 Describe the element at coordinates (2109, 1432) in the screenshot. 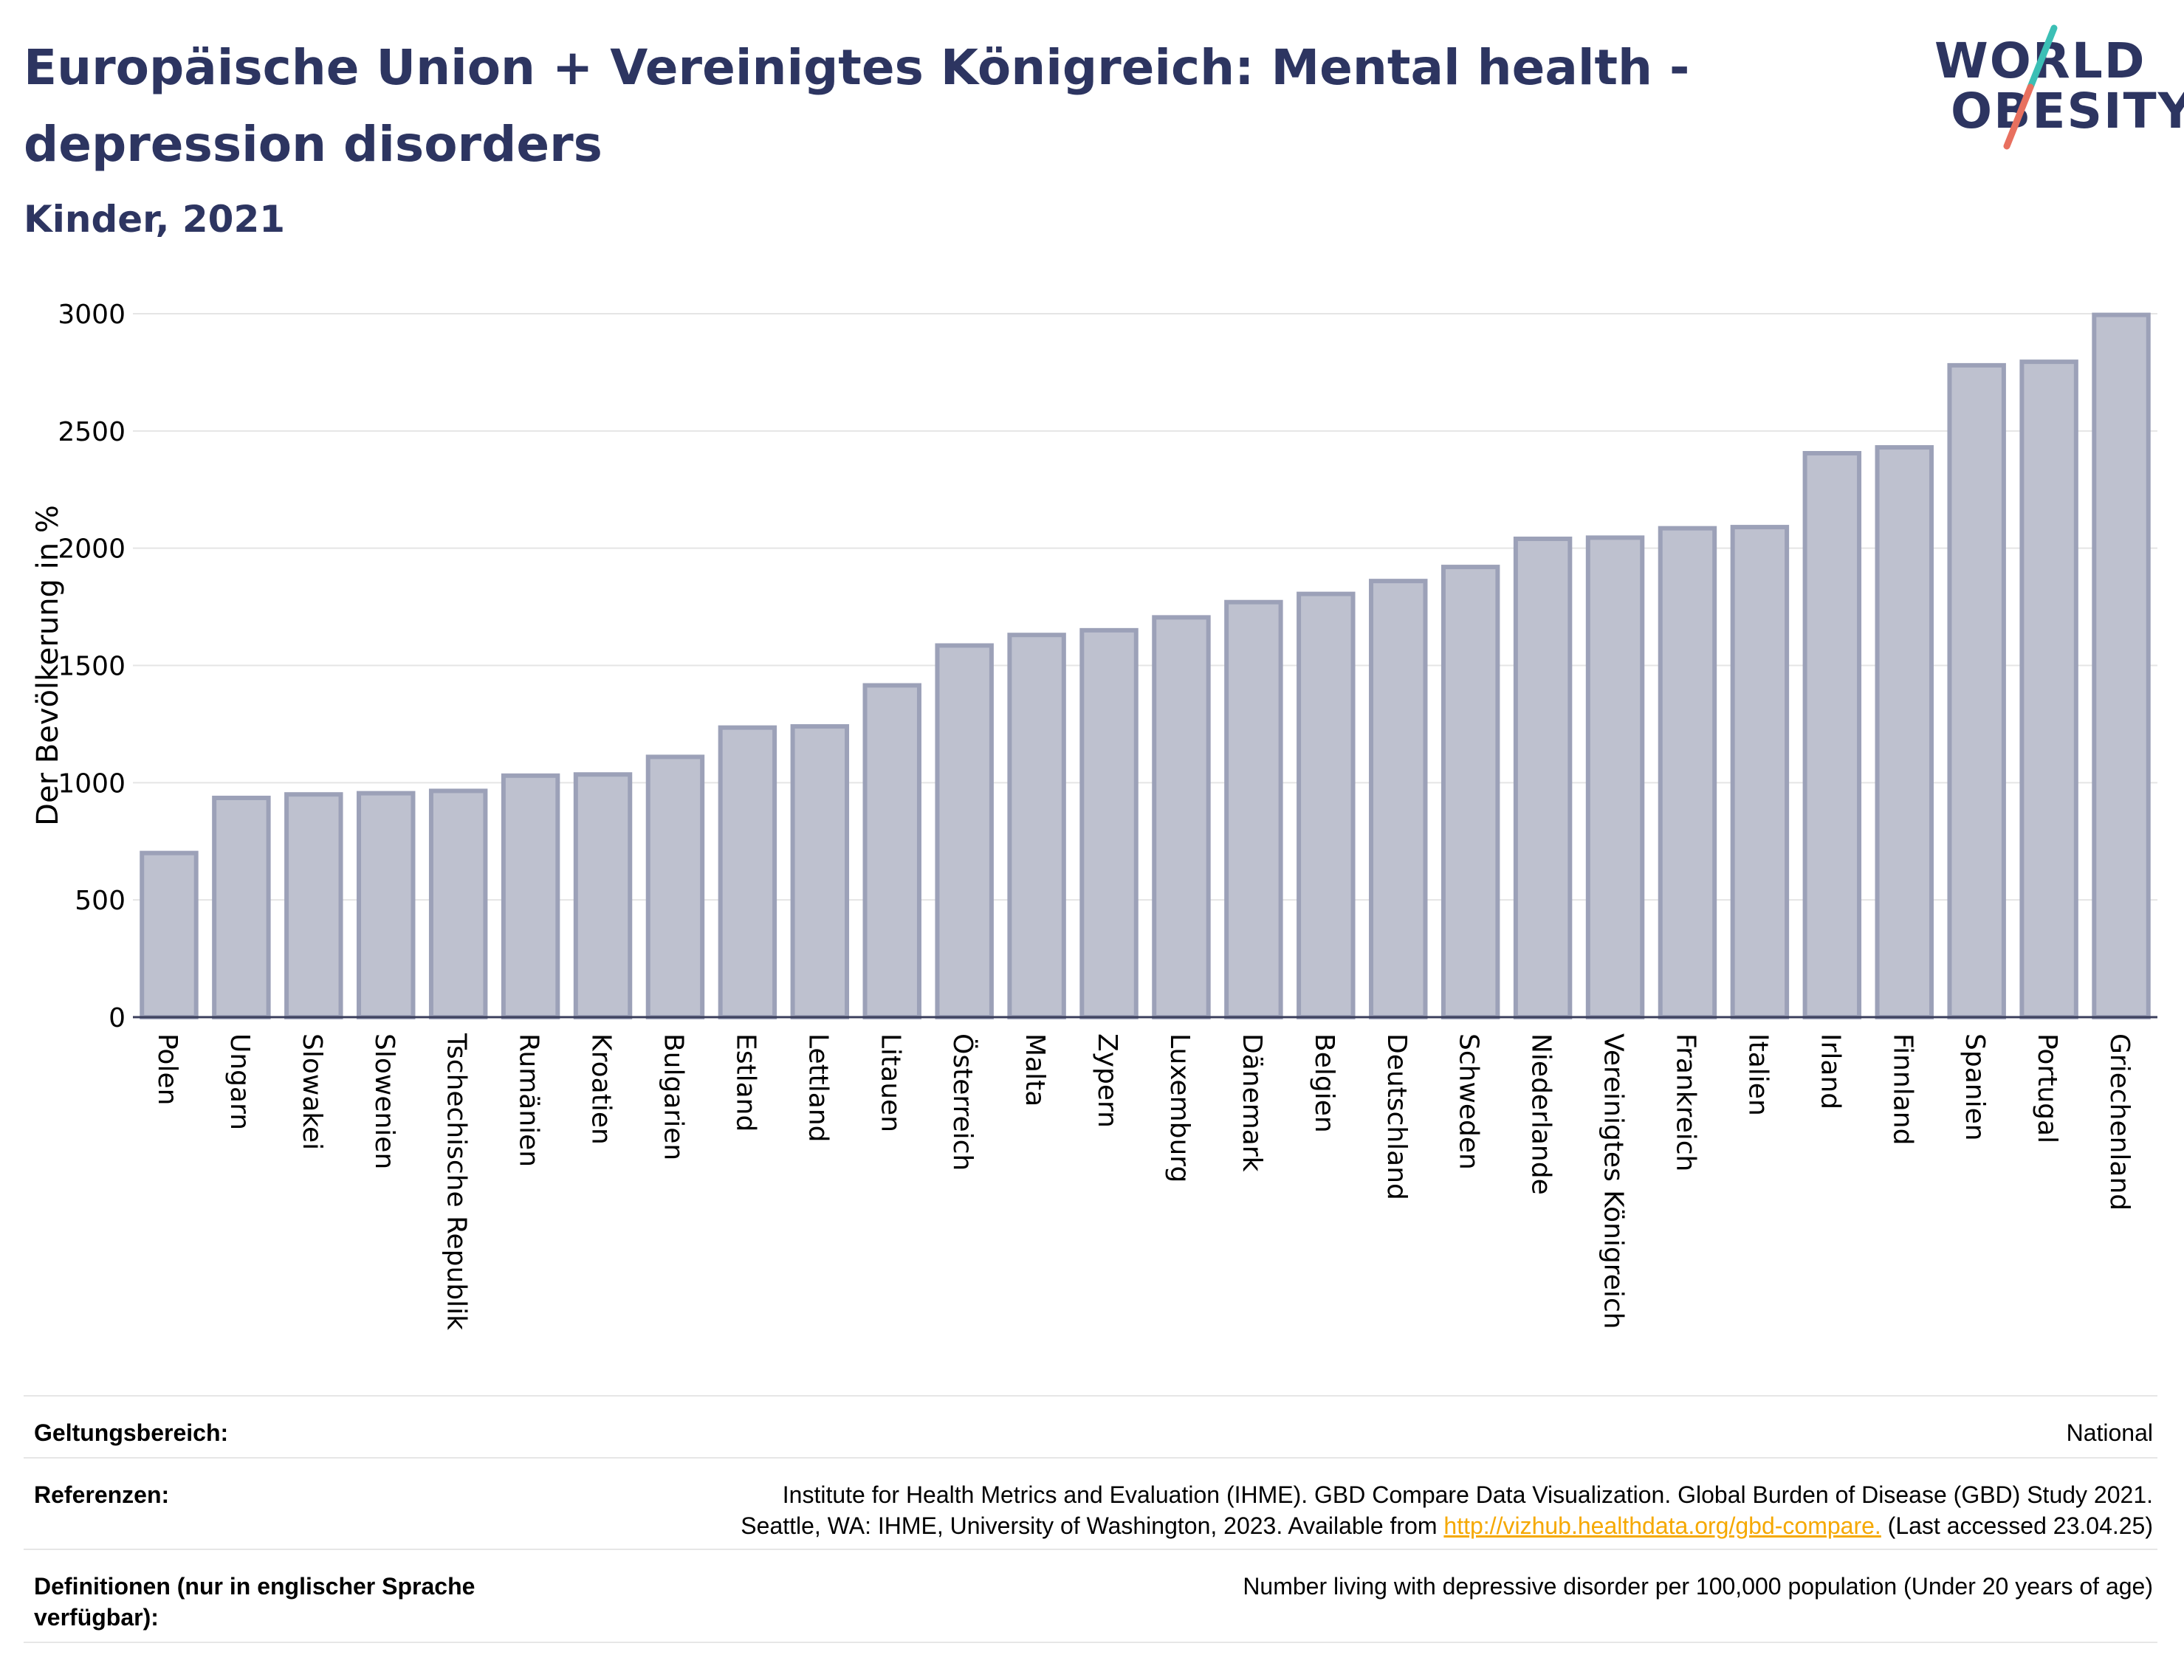

I see `scope-value: National` at that location.